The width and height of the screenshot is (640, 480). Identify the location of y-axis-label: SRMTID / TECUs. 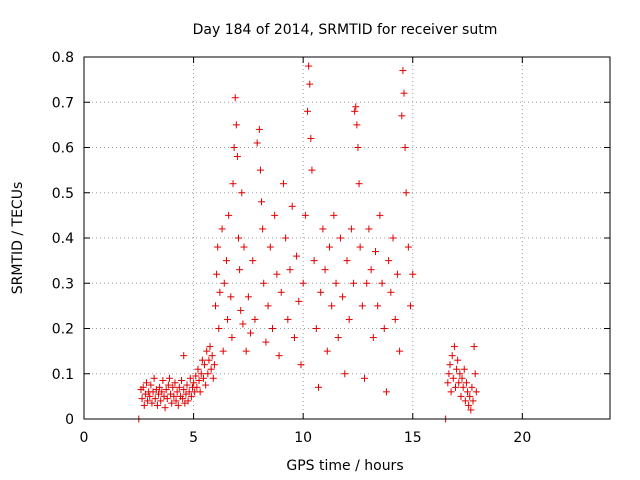
(18, 238).